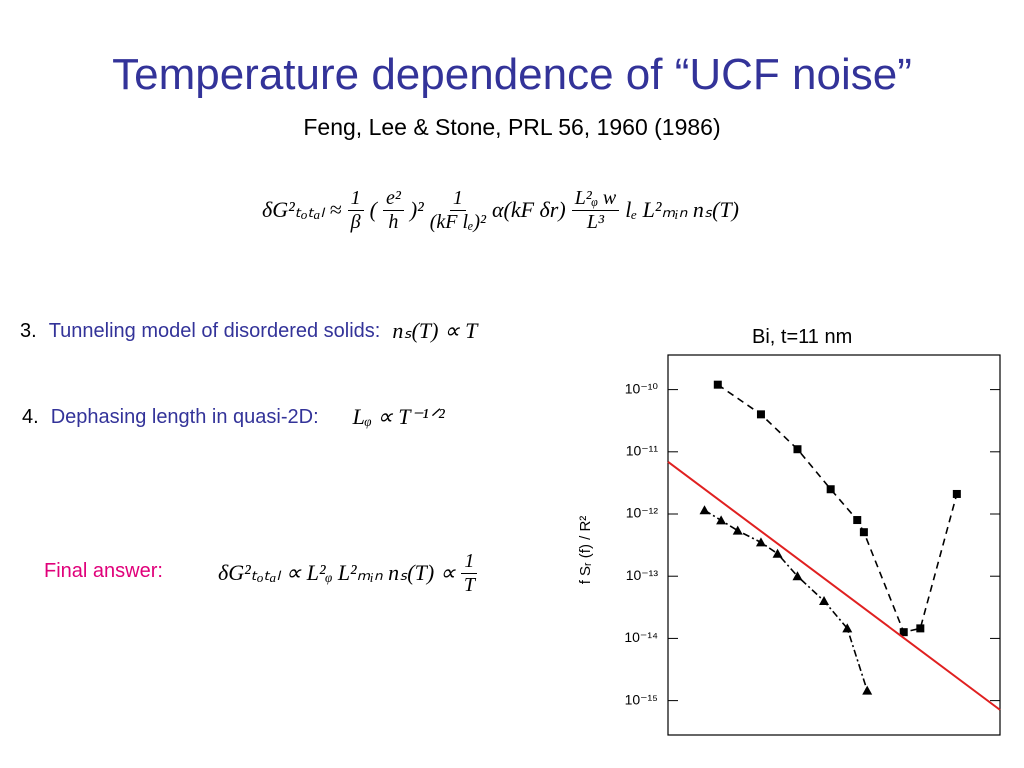 This screenshot has width=1024, height=768. I want to click on chart-title: Bi, t=11 nm, so click(802, 337).